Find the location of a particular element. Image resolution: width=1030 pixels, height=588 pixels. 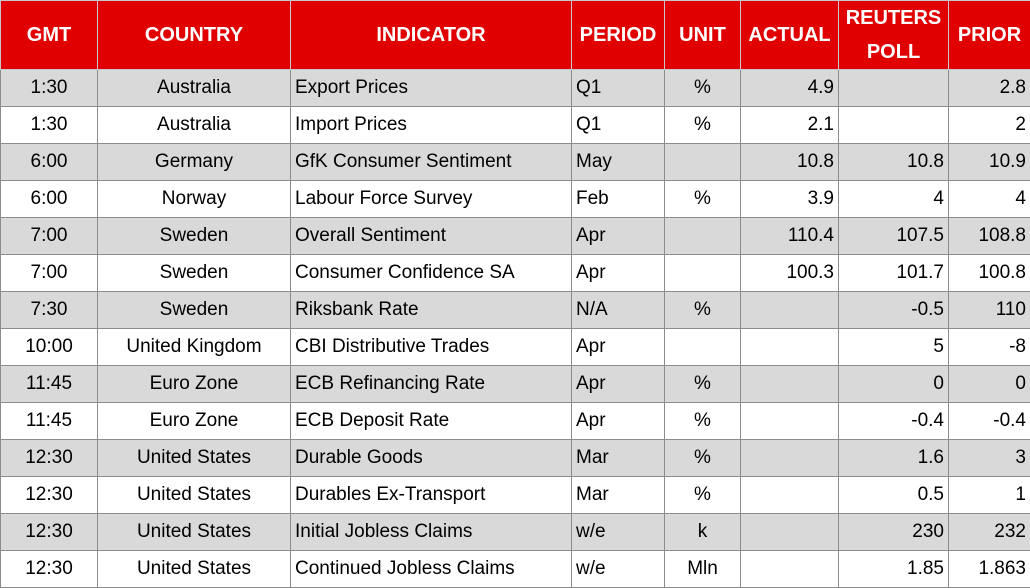

table-cell: 110 is located at coordinates (989, 310).